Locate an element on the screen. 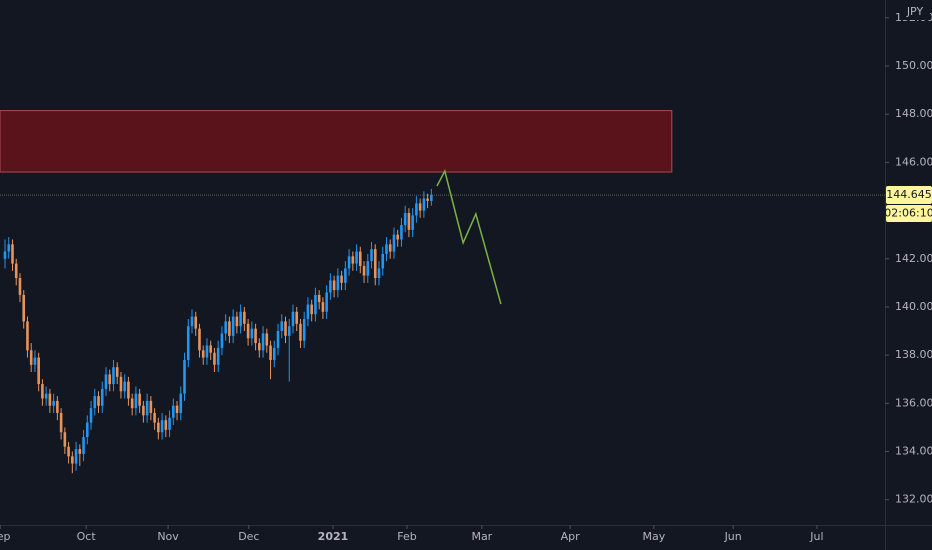 The image size is (932, 550). x-tick-label: Apr is located at coordinates (571, 536).